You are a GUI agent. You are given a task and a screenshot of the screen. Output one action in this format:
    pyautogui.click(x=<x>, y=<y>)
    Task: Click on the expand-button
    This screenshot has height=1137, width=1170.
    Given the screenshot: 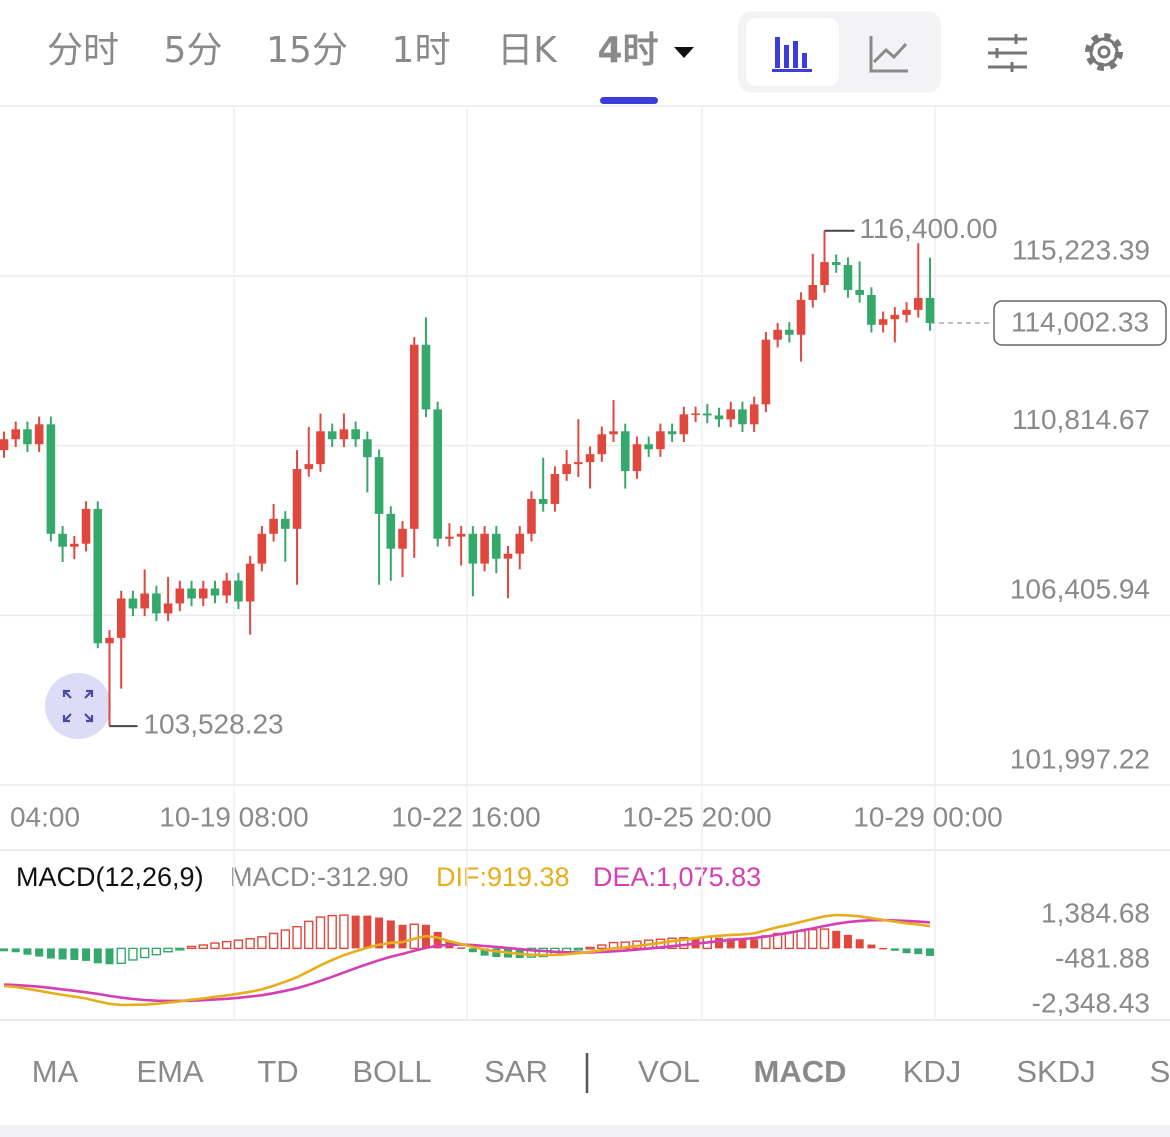 What is the action you would take?
    pyautogui.click(x=78, y=706)
    